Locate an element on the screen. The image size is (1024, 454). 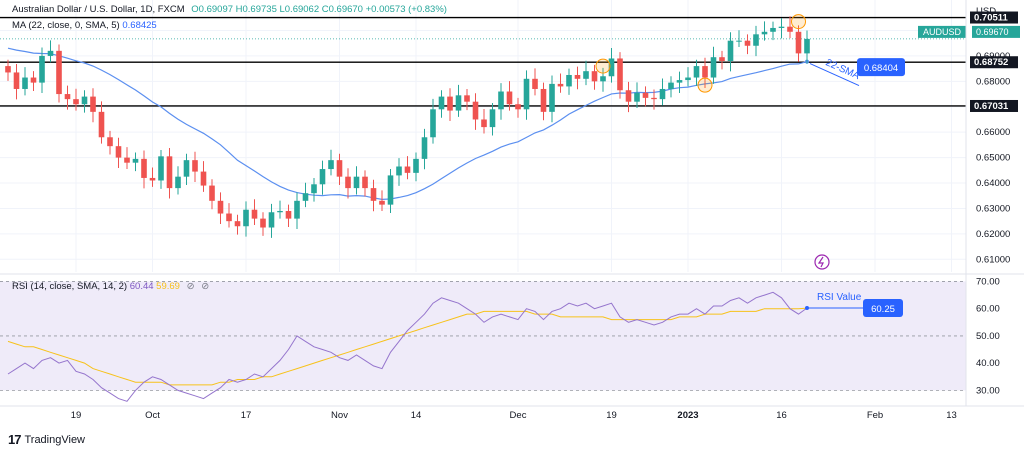
symbol-badge-text: AUDUSD is located at coordinates (942, 32).